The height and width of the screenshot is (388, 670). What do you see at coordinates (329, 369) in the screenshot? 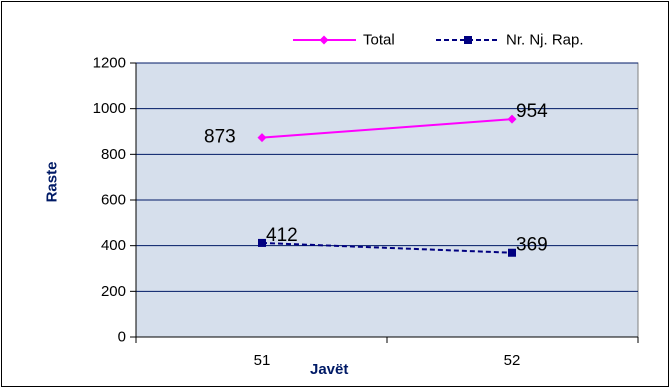
I see `x-axis-title: Javët` at bounding box center [329, 369].